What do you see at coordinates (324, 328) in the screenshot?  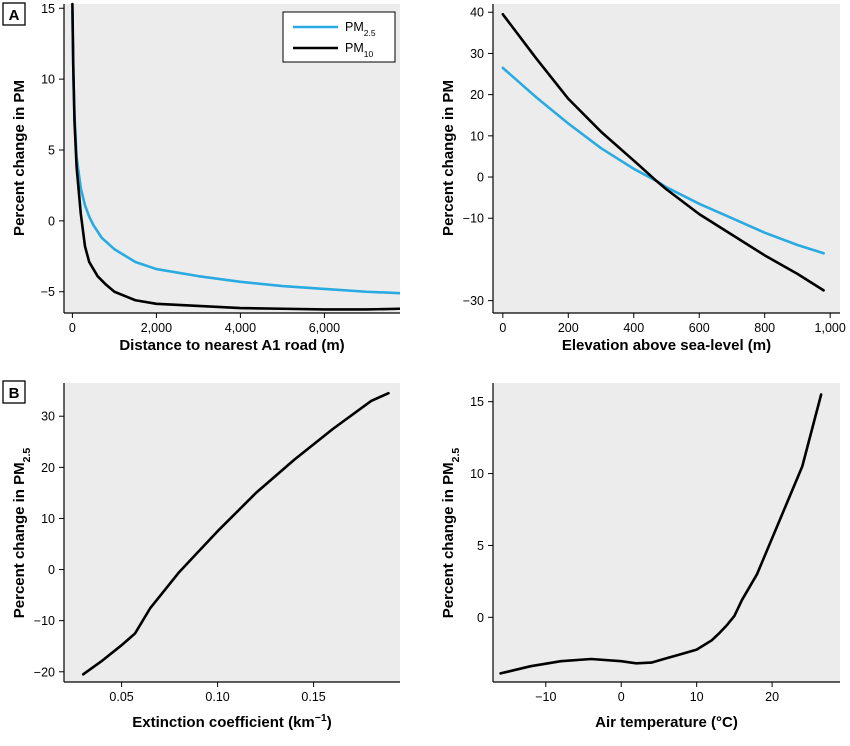 I see `x-tick-label: 6,000` at bounding box center [324, 328].